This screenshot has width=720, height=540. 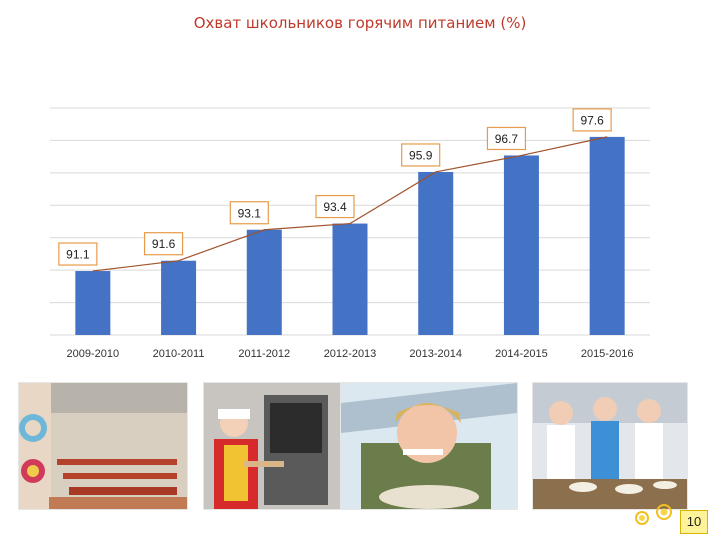 What do you see at coordinates (435, 354) in the screenshot?
I see `x-tick-label: 2013-2014` at bounding box center [435, 354].